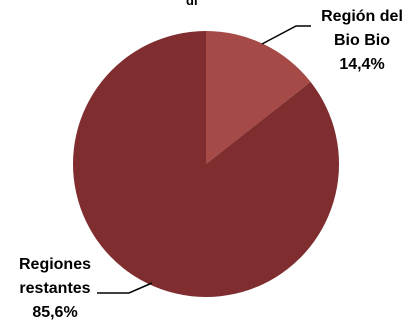 The width and height of the screenshot is (411, 326). Describe the element at coordinates (286, 35) in the screenshot. I see `leader-line-region-bio-bio` at that location.